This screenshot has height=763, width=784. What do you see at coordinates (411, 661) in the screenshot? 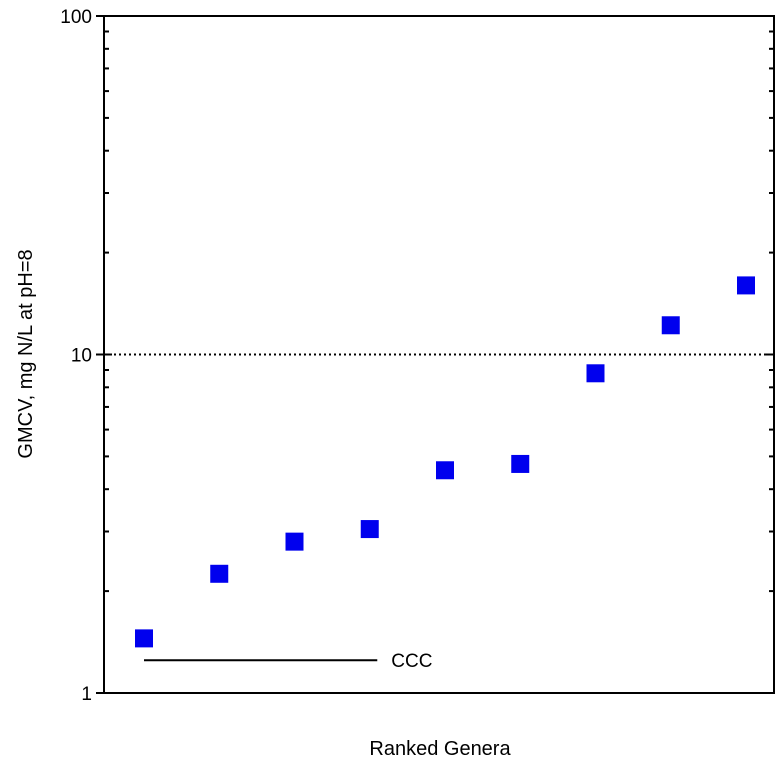
I see `ccc-label: CCC` at bounding box center [411, 661].